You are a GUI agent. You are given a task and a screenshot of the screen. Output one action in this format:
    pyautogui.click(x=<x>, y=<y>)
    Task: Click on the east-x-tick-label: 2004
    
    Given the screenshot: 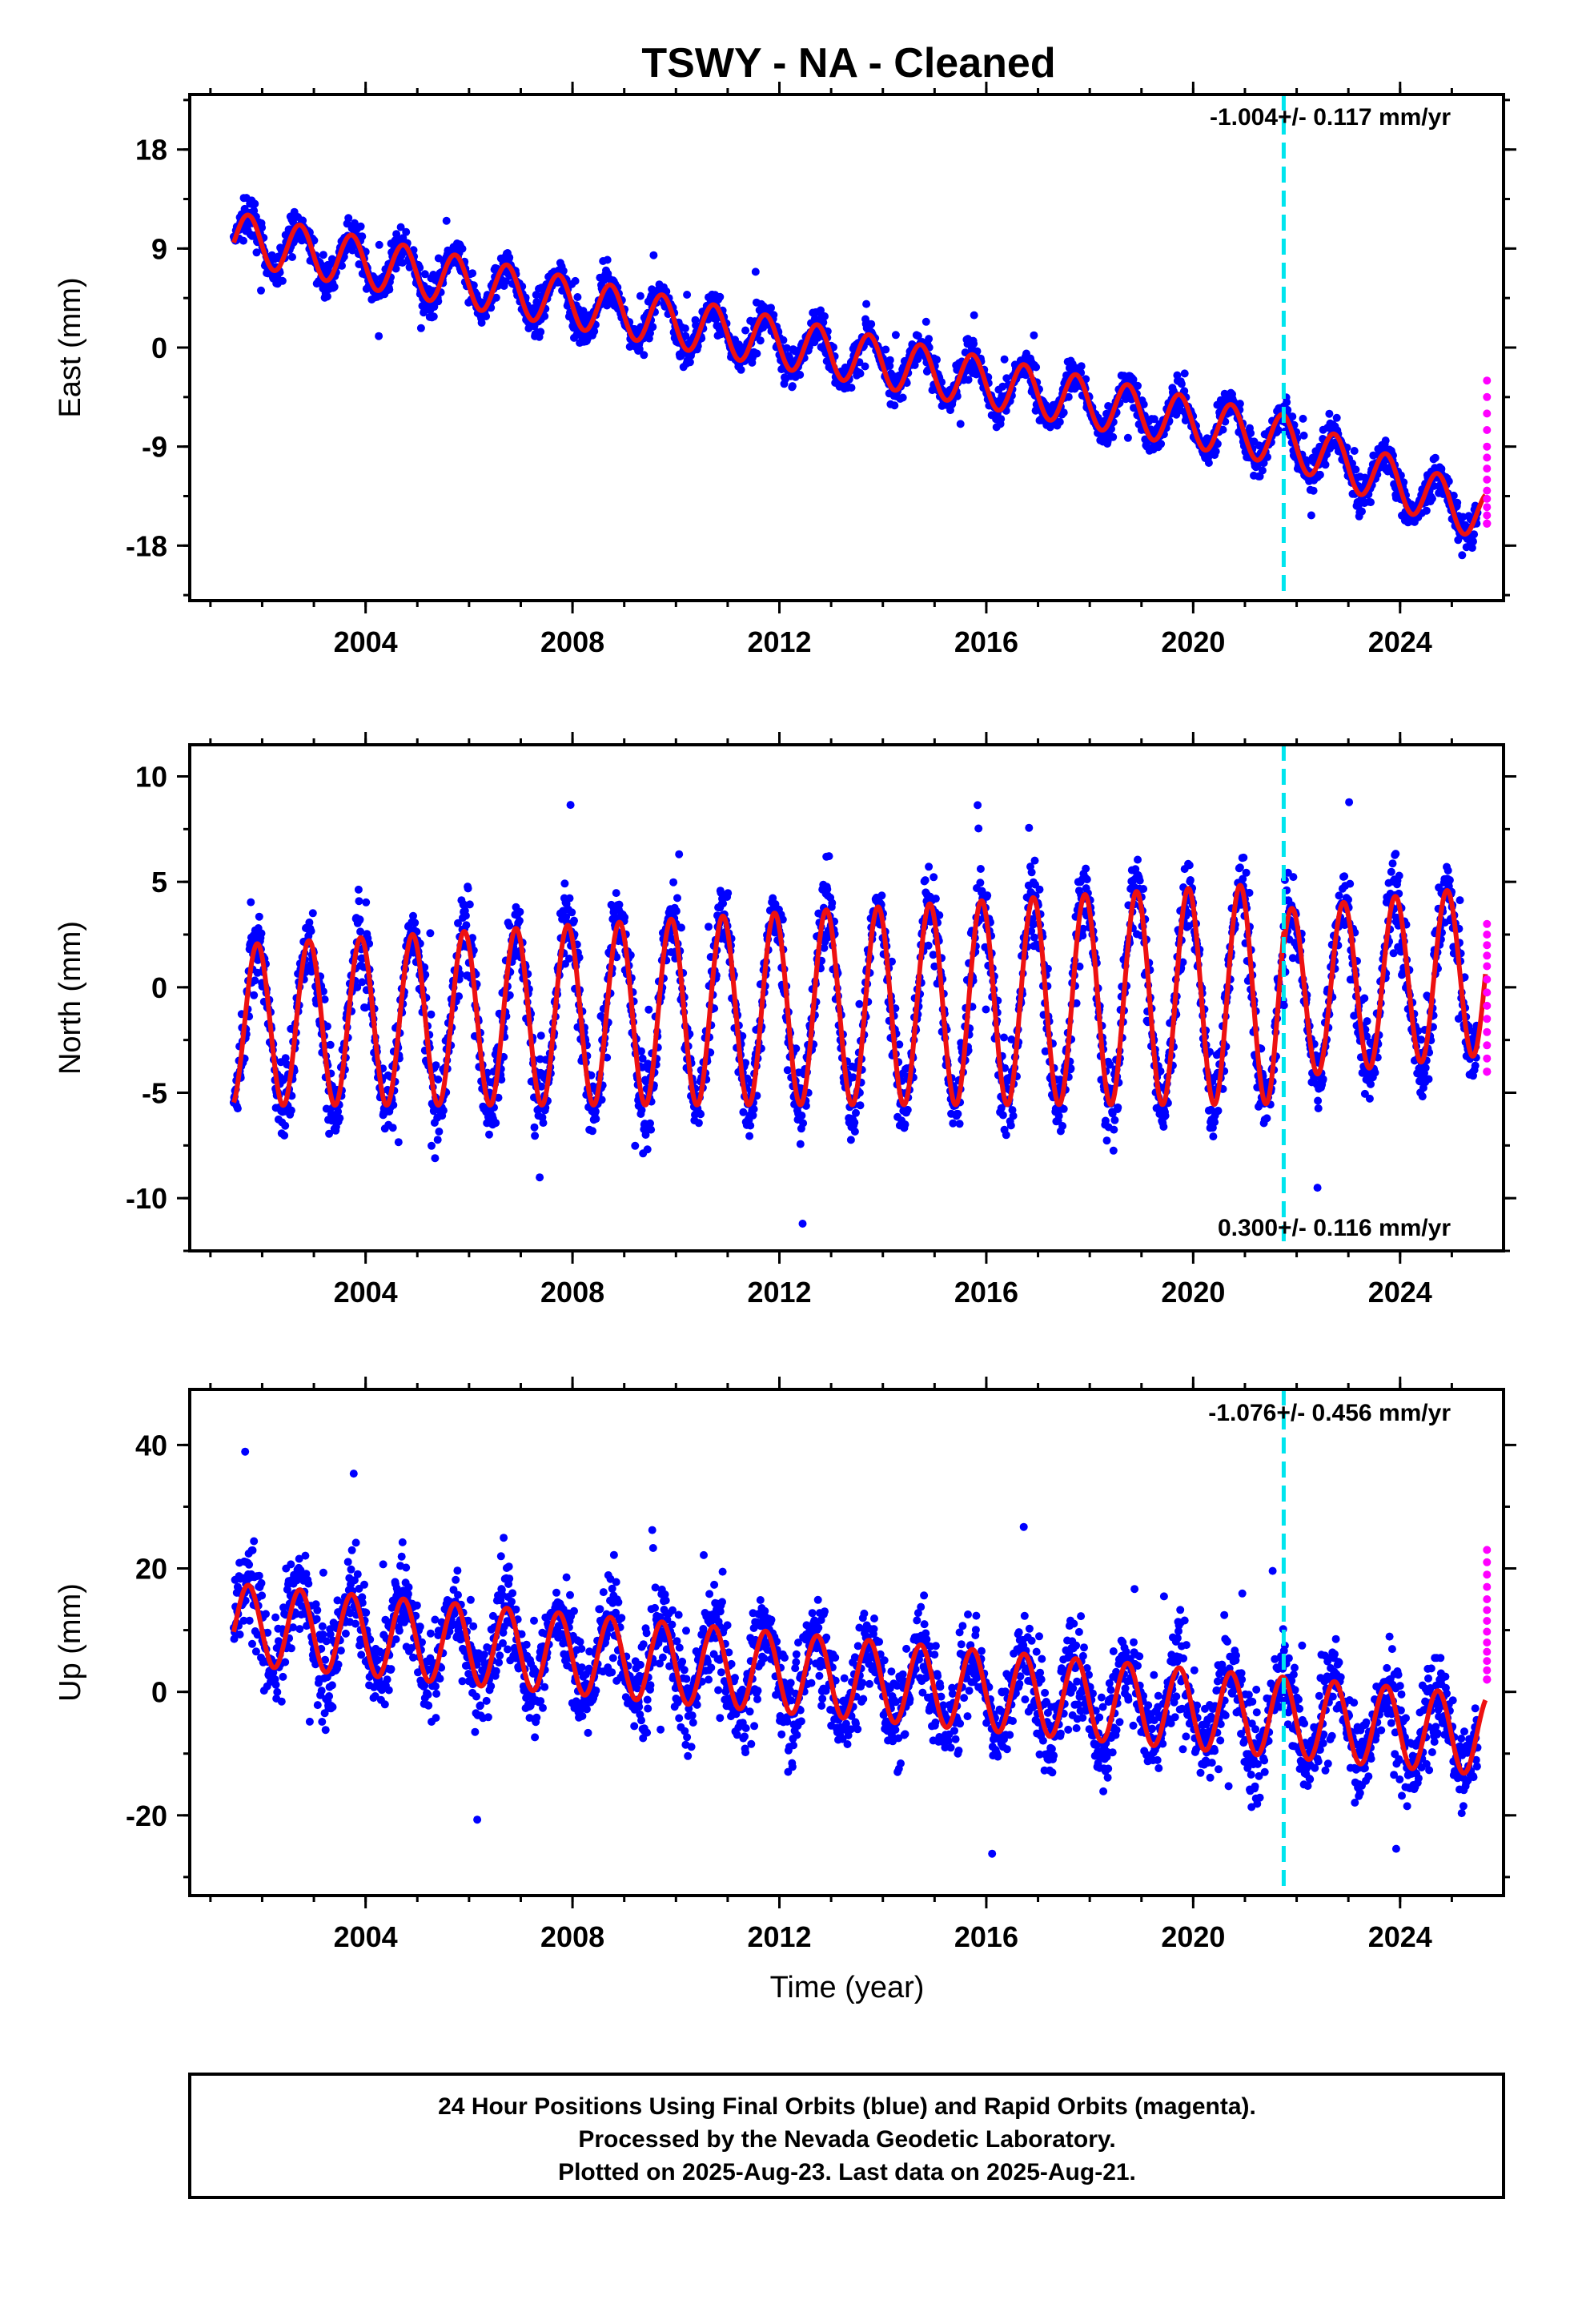 What is the action you would take?
    pyautogui.click(x=366, y=641)
    